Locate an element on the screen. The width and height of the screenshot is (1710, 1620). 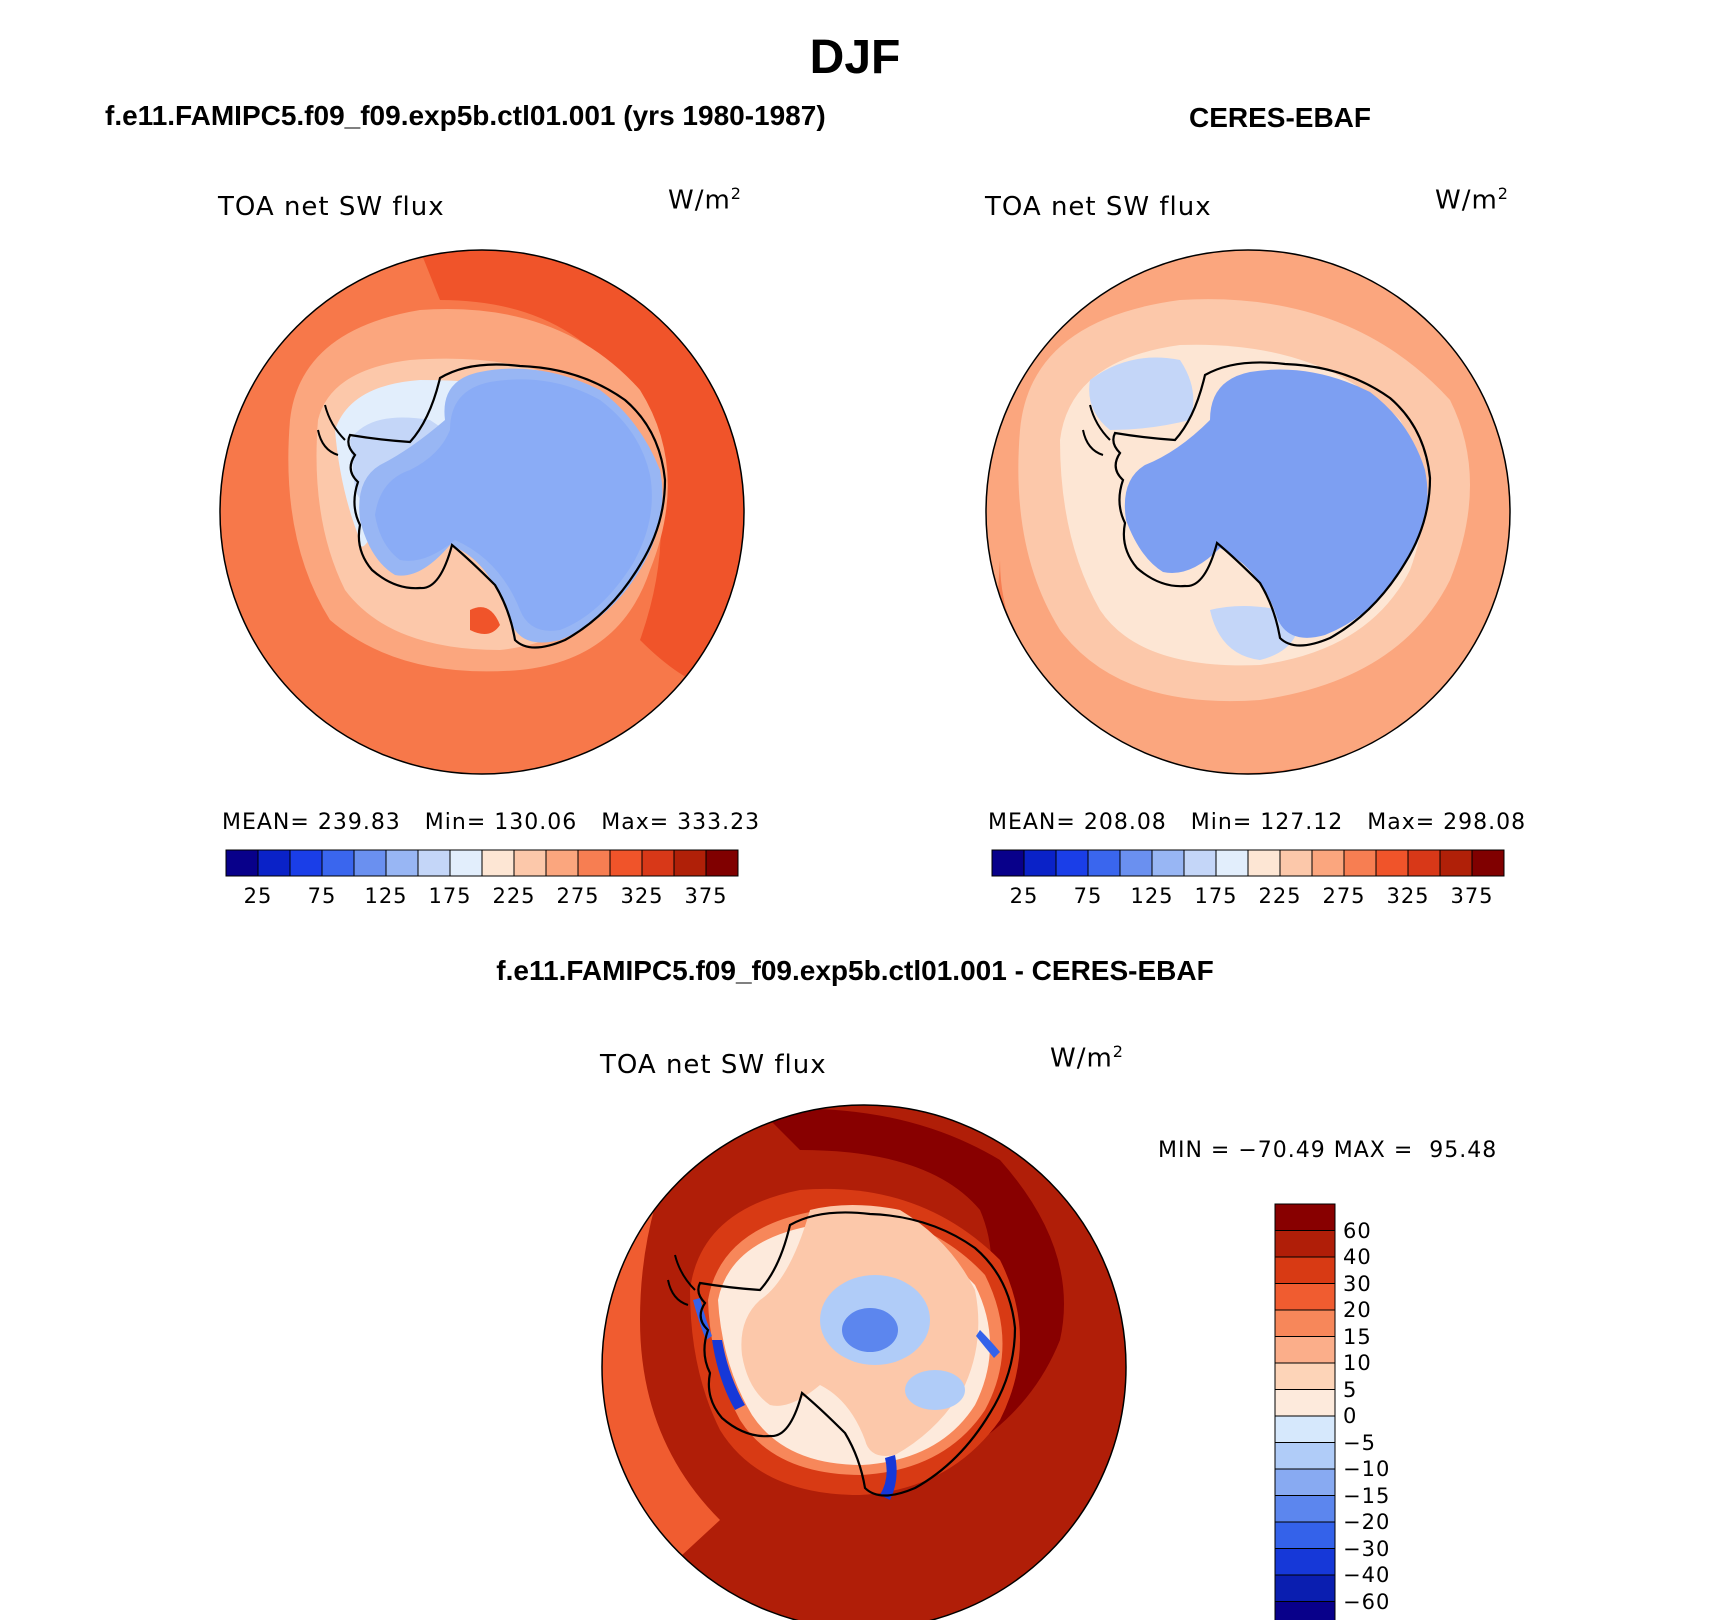
figure-title: DJF is located at coordinates (855, 57).